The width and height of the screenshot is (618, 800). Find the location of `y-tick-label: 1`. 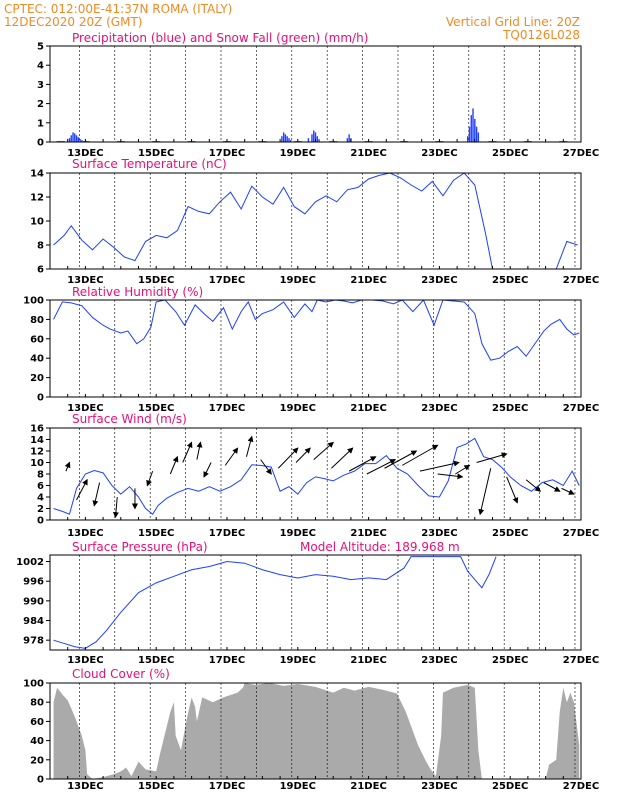

y-tick-label: 1 is located at coordinates (40, 123).